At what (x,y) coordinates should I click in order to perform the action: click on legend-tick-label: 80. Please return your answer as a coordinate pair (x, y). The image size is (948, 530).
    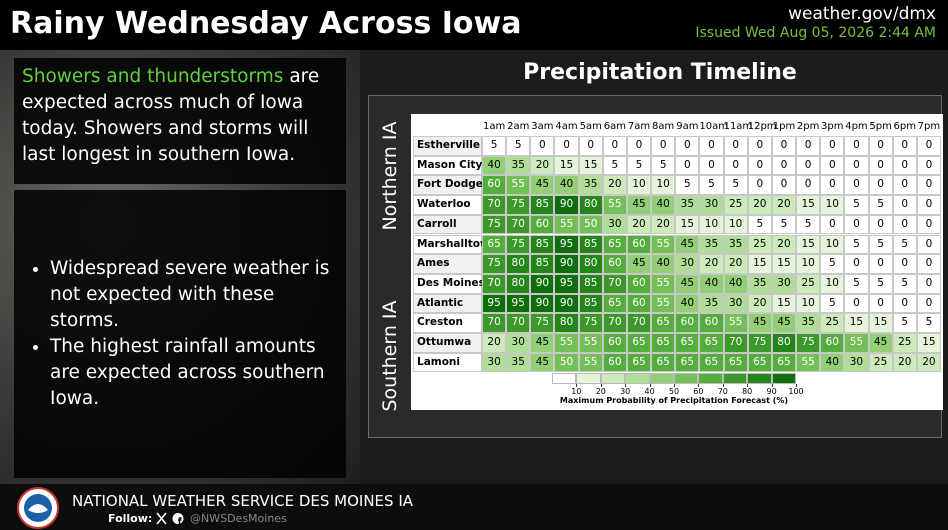
    Looking at the image, I should click on (747, 391).